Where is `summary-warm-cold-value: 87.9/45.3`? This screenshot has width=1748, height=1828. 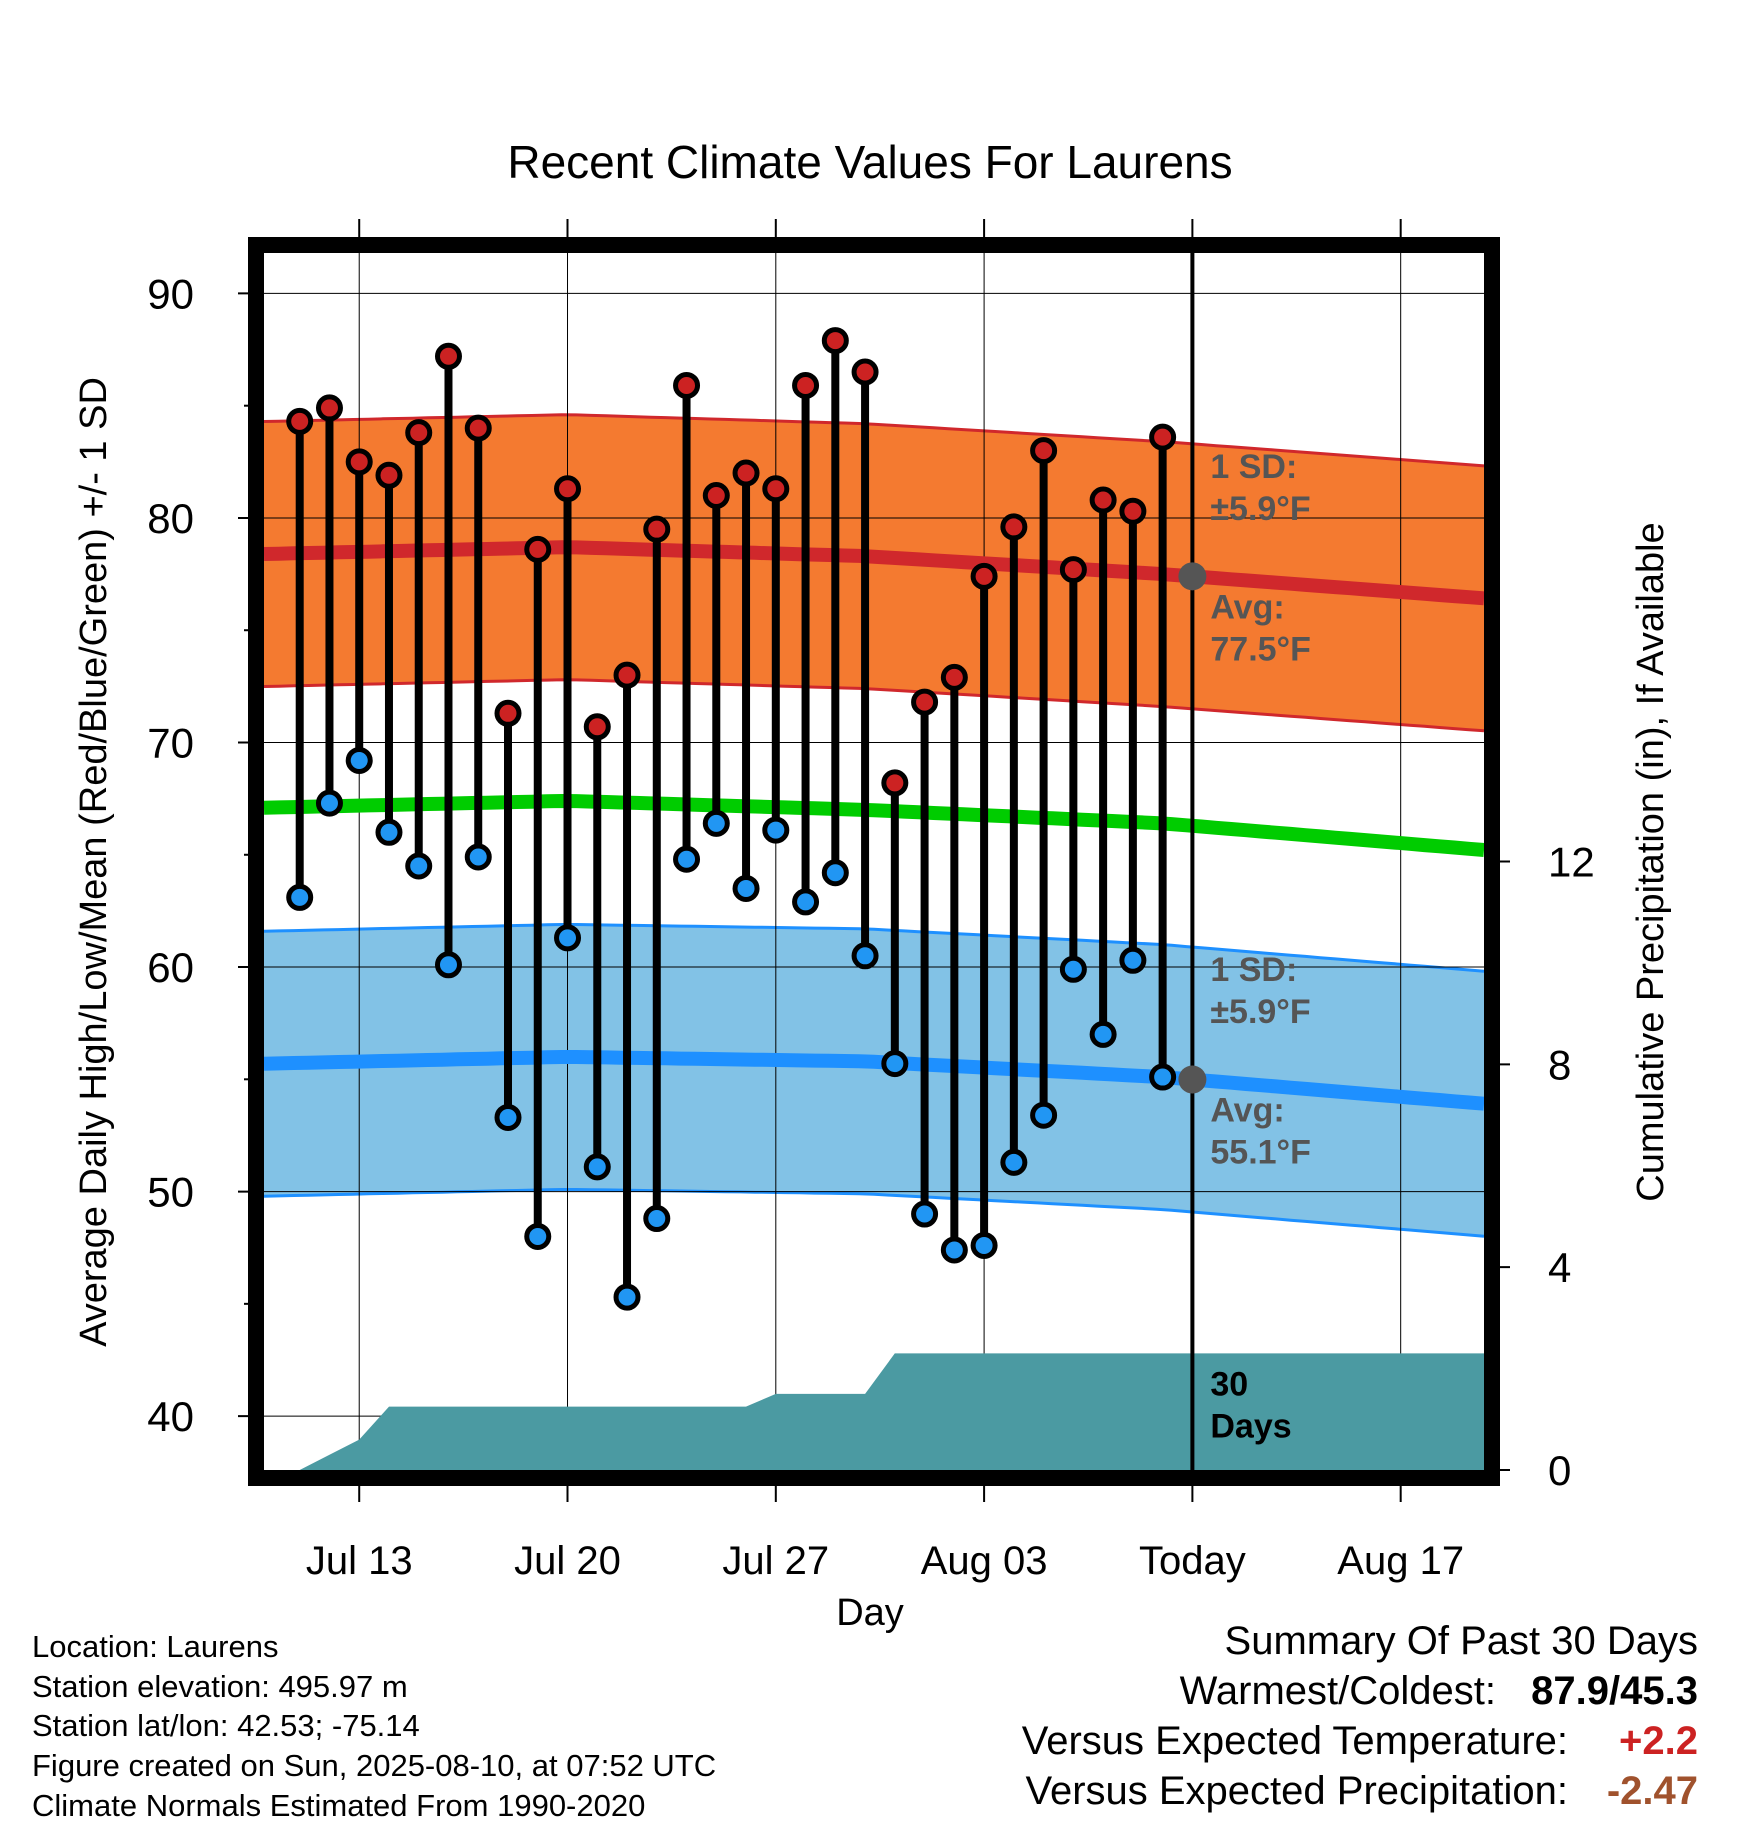 summary-warm-cold-value: 87.9/45.3 is located at coordinates (1614, 1691).